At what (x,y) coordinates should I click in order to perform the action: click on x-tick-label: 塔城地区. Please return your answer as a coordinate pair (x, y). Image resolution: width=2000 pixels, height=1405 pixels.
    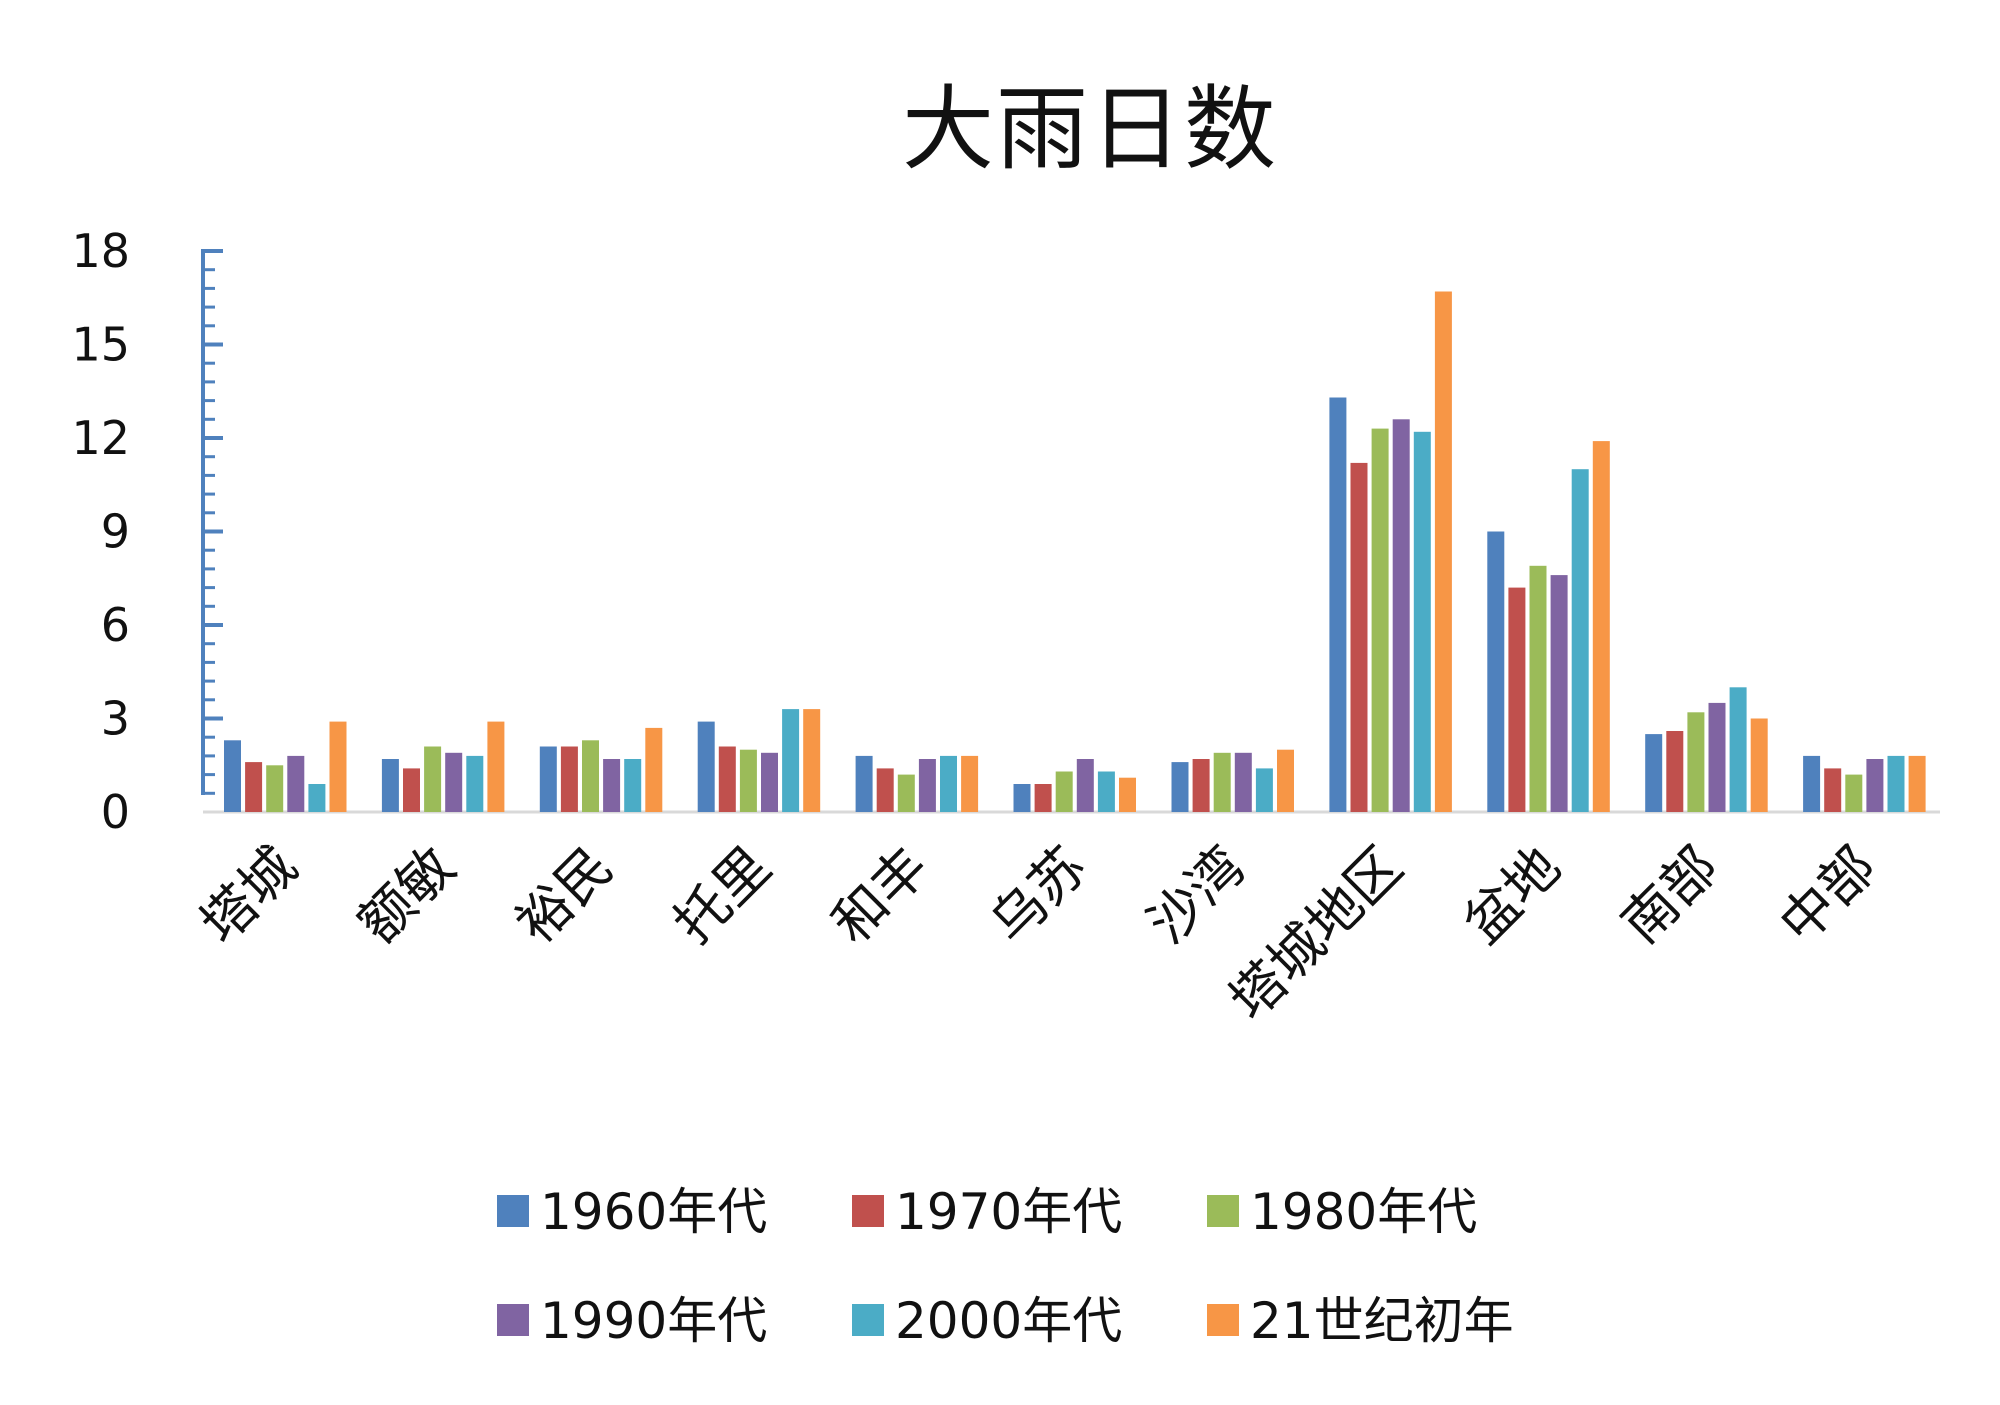
    Looking at the image, I should click on (1315, 933).